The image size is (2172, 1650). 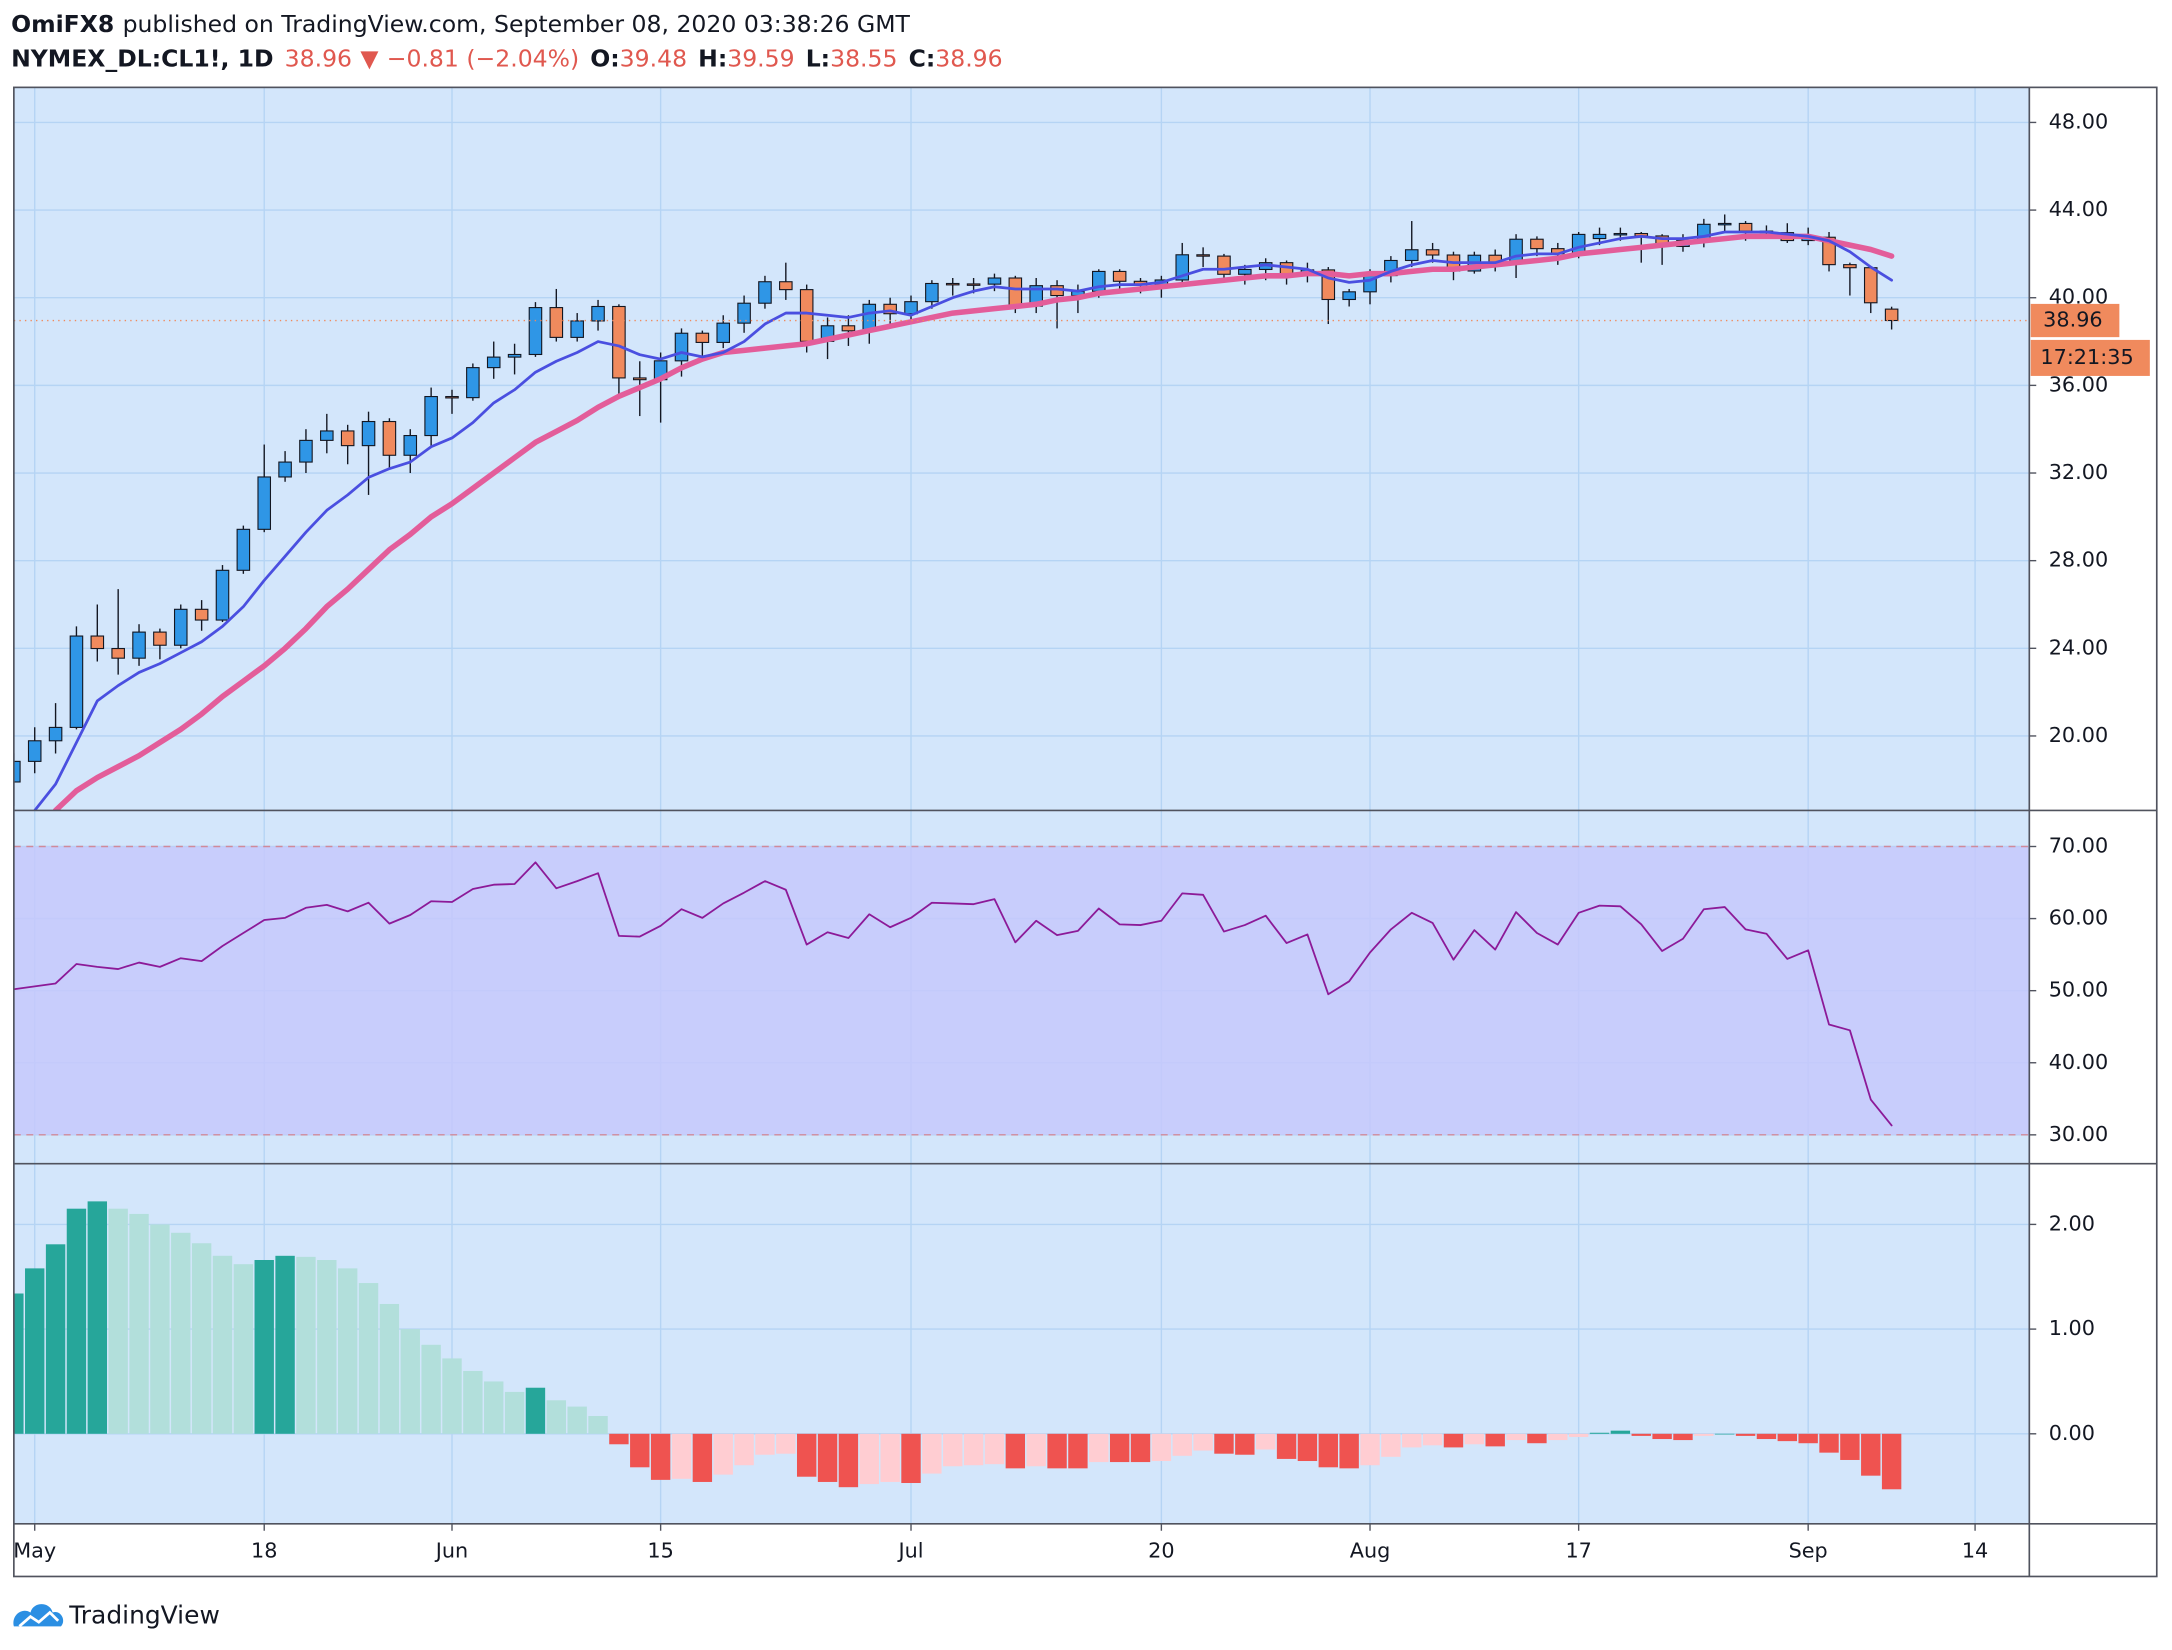 What do you see at coordinates (2072, 320) in the screenshot?
I see `last-price-label: 38.96` at bounding box center [2072, 320].